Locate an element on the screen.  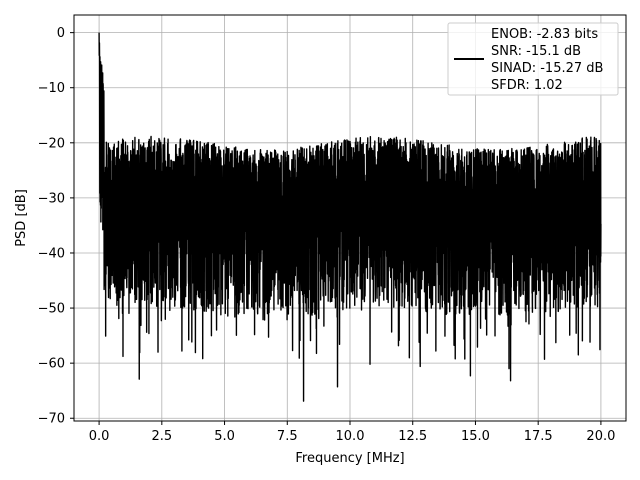
x-axis-ticks: 0.0 2.5 5.0 7.5 10.0 12.5 15.0 17.5 20.0 is located at coordinates (352, 432).